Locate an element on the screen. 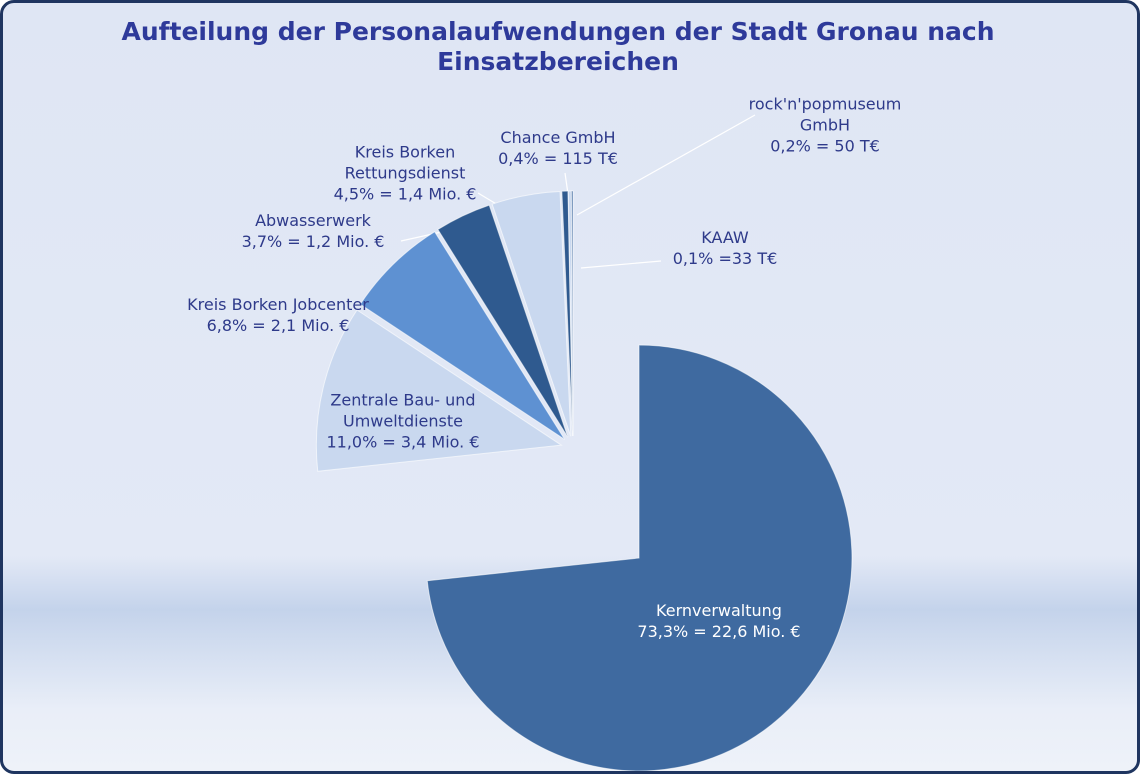  slice-label: Kreis Borken Jobcenter 6,8% = 2,1 Mio. € is located at coordinates (278, 315).